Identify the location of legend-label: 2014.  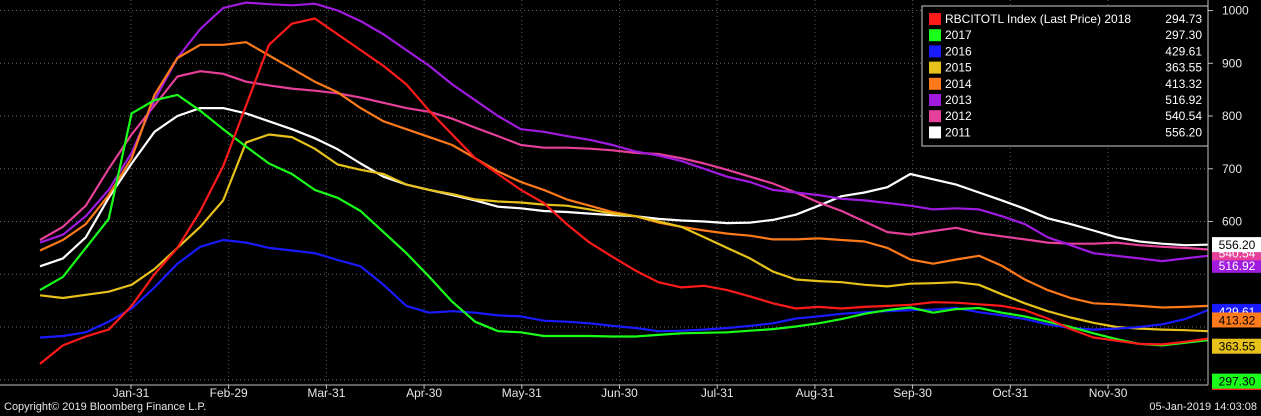
(958, 84).